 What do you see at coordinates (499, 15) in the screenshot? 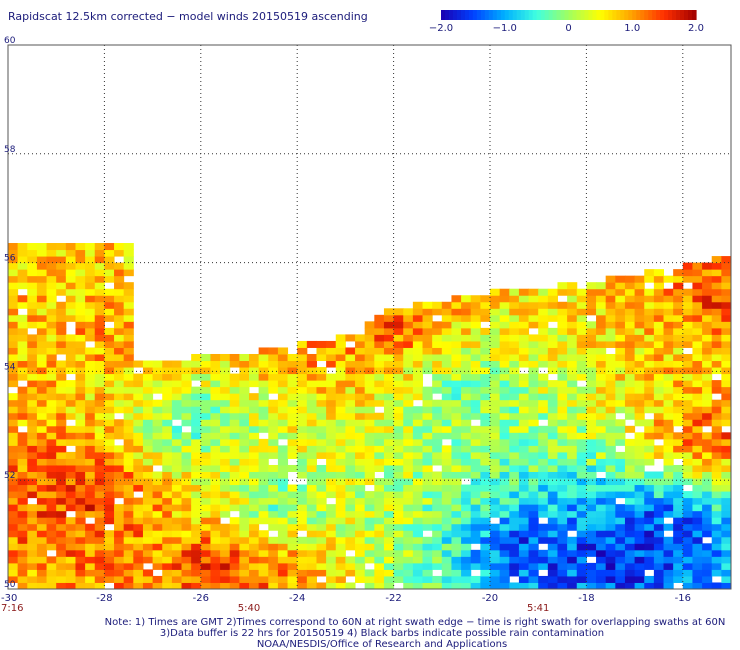
I see `colorbar-segment` at bounding box center [499, 15].